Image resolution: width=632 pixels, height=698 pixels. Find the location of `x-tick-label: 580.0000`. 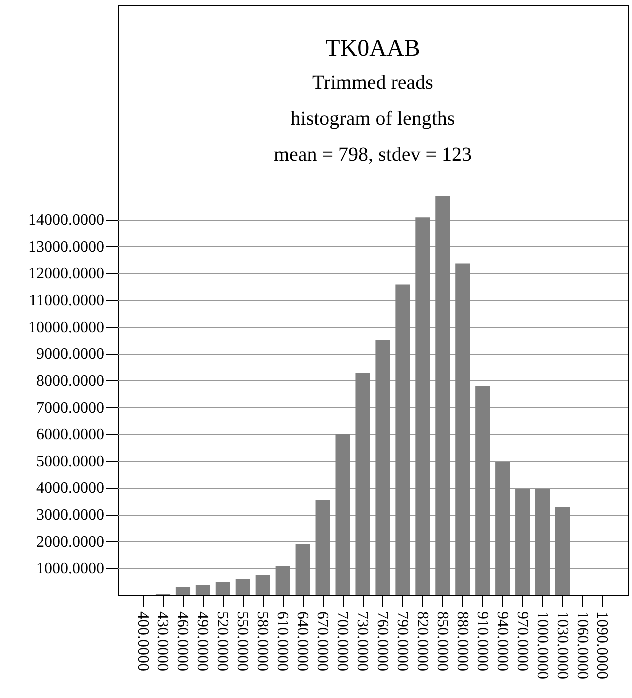

x-tick-label: 580.0000 is located at coordinates (263, 642).